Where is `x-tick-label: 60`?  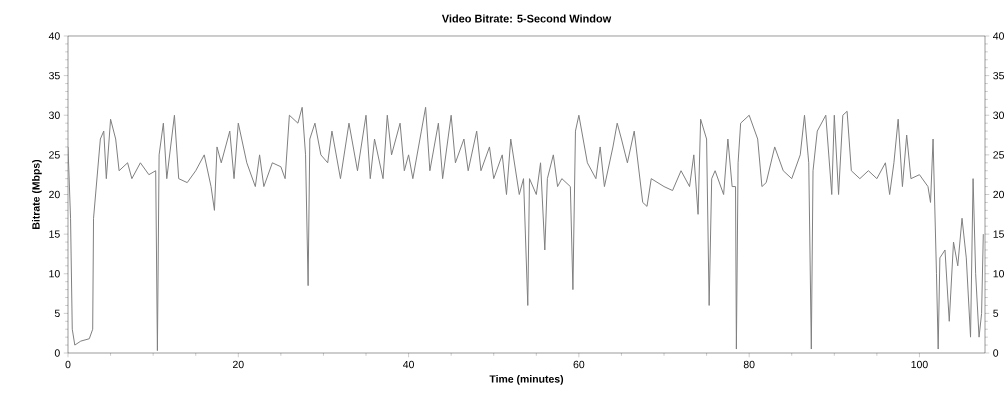 x-tick-label: 60 is located at coordinates (579, 364).